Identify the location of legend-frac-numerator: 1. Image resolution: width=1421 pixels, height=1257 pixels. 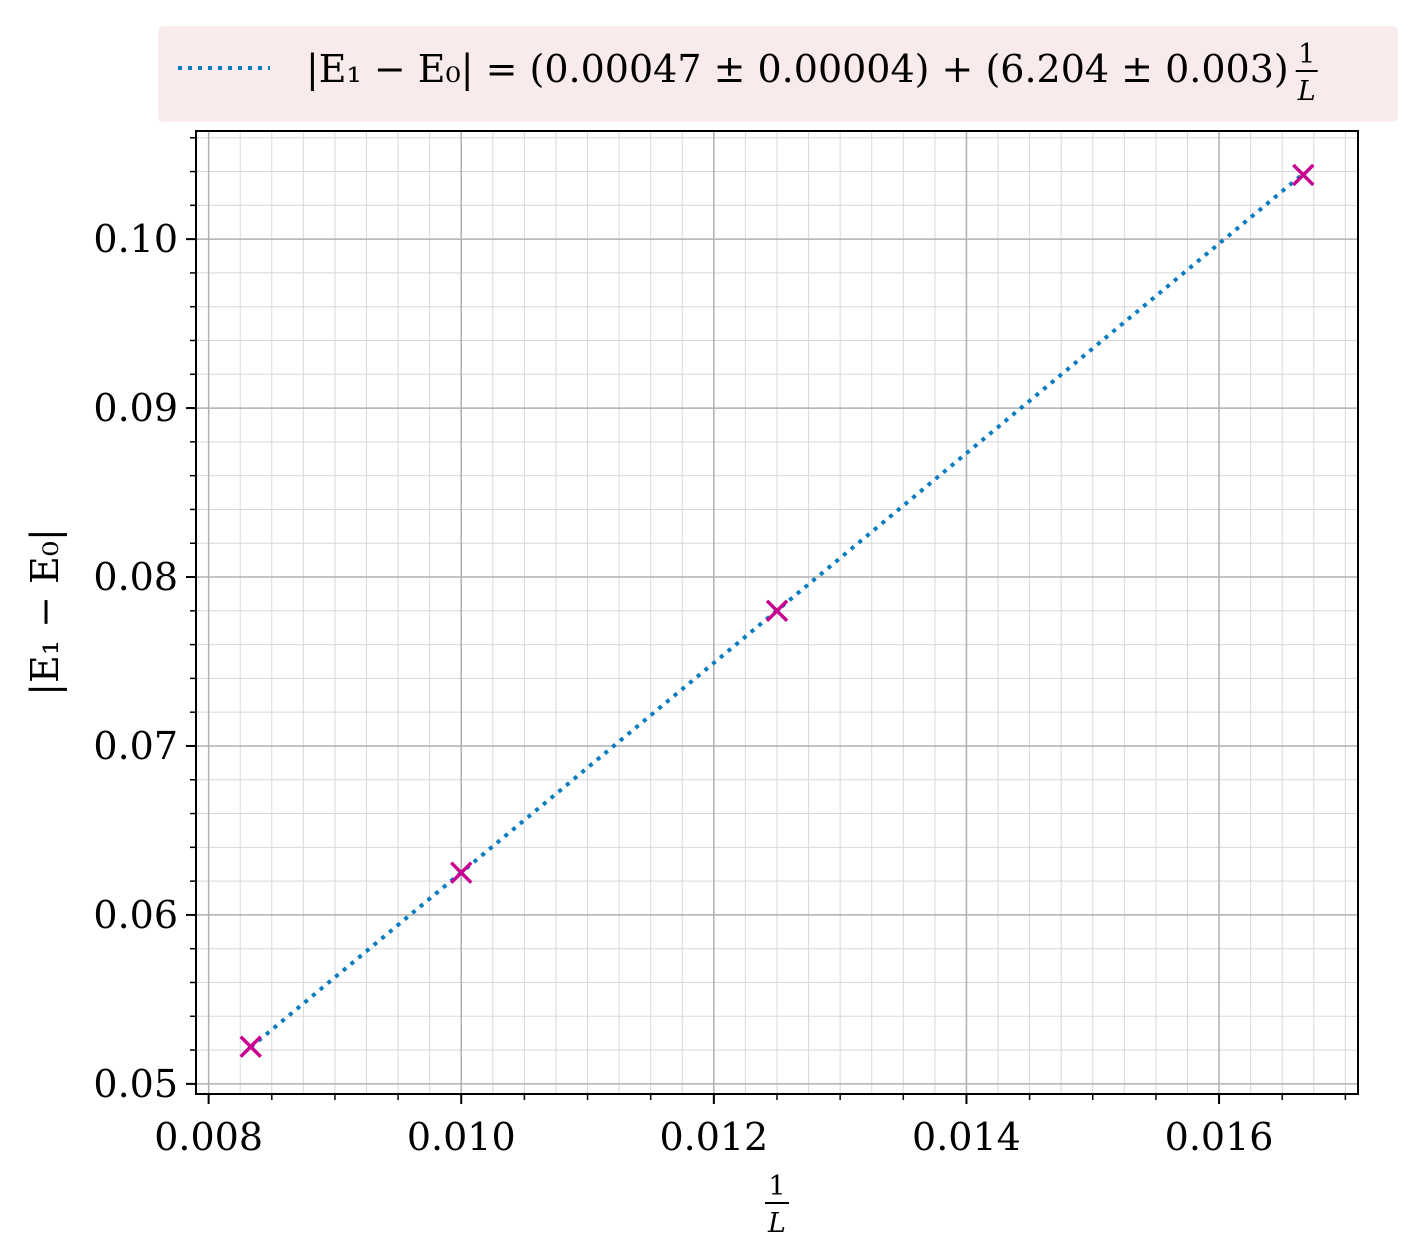
(1306, 54).